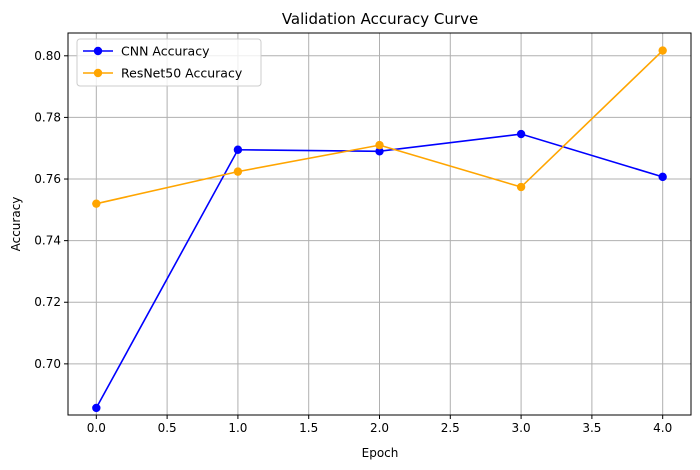 The width and height of the screenshot is (700, 470). What do you see at coordinates (96, 428) in the screenshot?
I see `x-tick-label: 0.0` at bounding box center [96, 428].